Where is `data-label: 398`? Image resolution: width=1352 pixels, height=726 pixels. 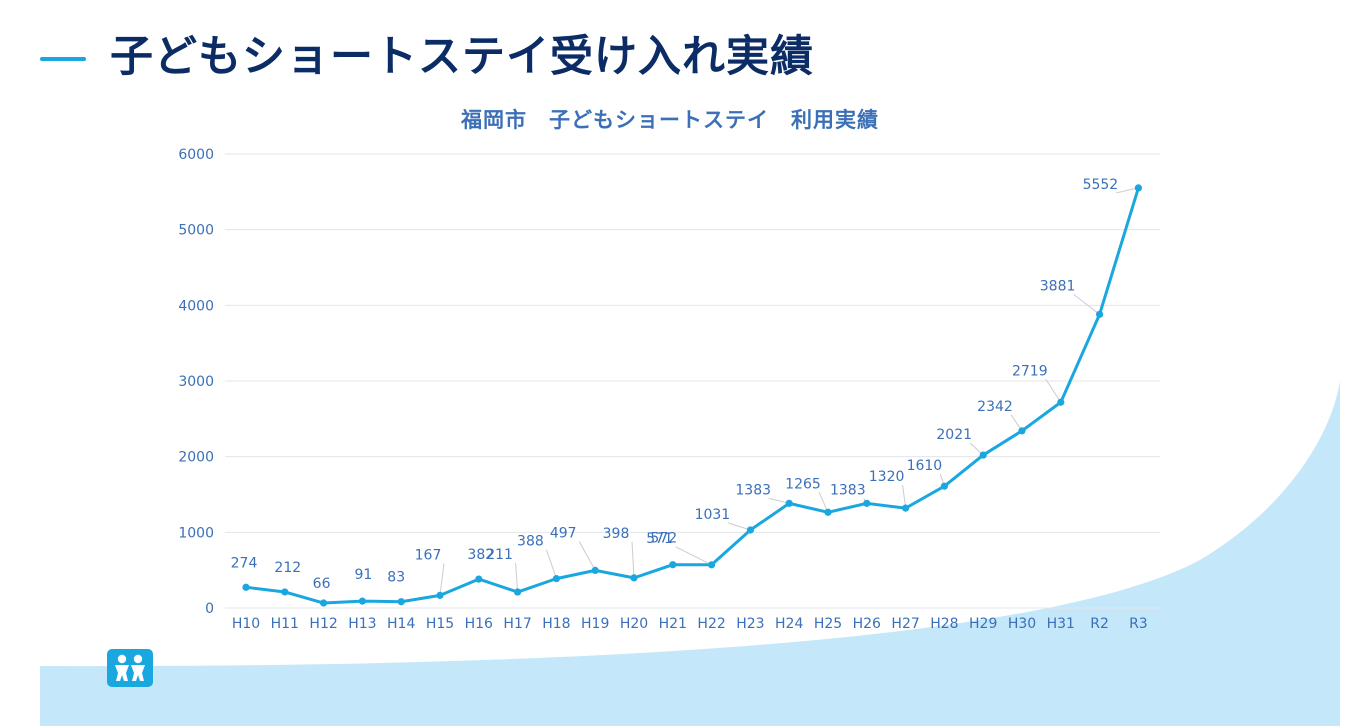 data-label: 398 is located at coordinates (616, 534).